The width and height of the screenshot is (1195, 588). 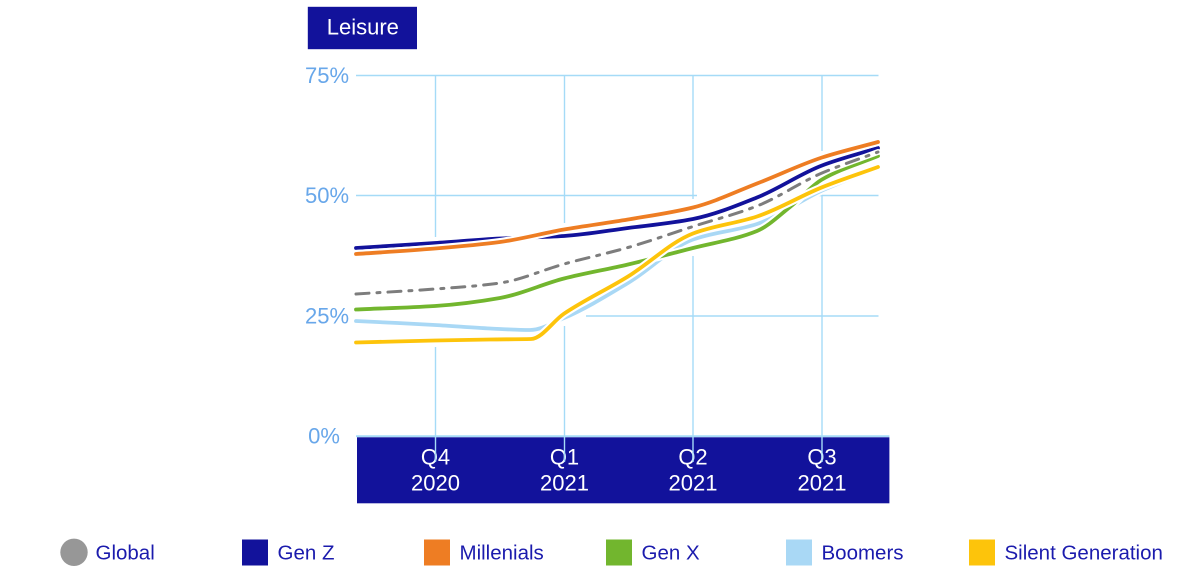 What do you see at coordinates (324, 436) in the screenshot?
I see `svg-text: 0%` at bounding box center [324, 436].